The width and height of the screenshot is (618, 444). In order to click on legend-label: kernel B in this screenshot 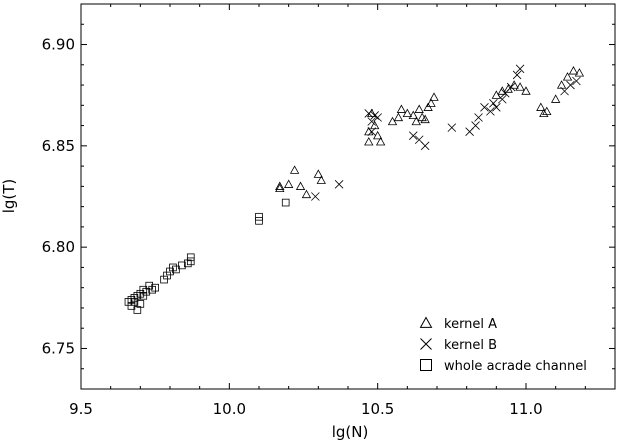, I will do `click(470, 345)`.